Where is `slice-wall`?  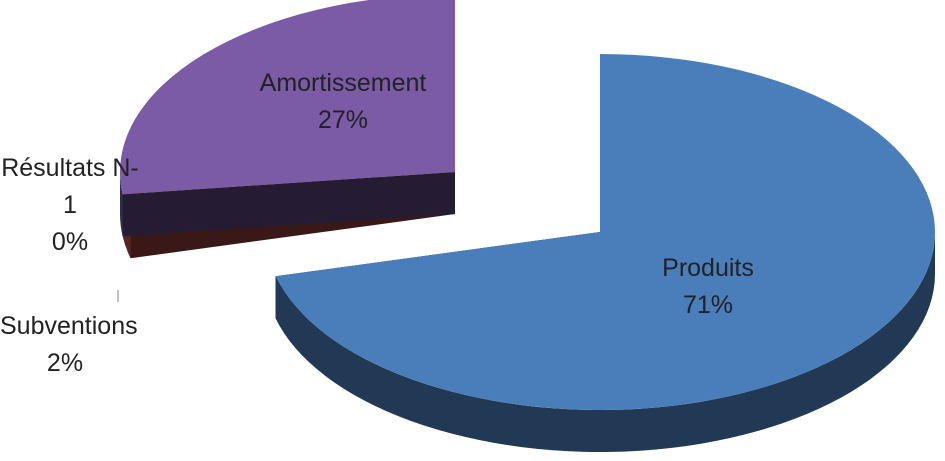 slice-wall is located at coordinates (121, 204).